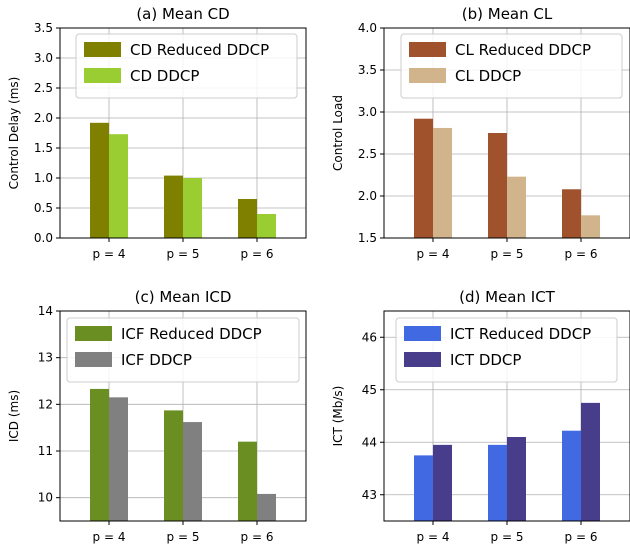 Image resolution: width=630 pixels, height=553 pixels. Describe the element at coordinates (45, 498) in the screenshot. I see `y-tick-label: 10` at that location.